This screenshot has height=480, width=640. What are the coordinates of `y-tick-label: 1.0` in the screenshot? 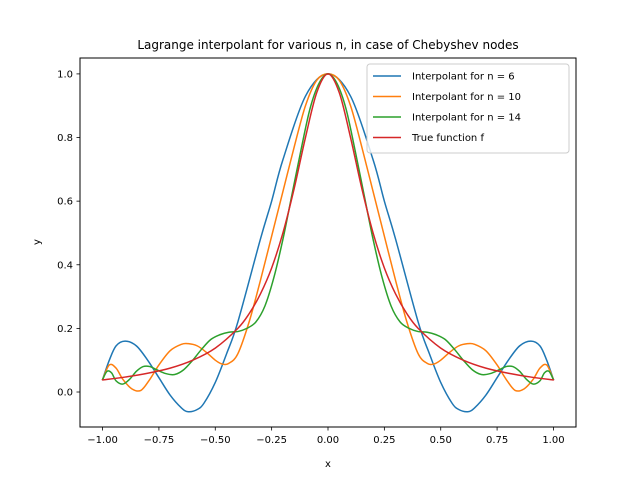 It's located at (65, 74).